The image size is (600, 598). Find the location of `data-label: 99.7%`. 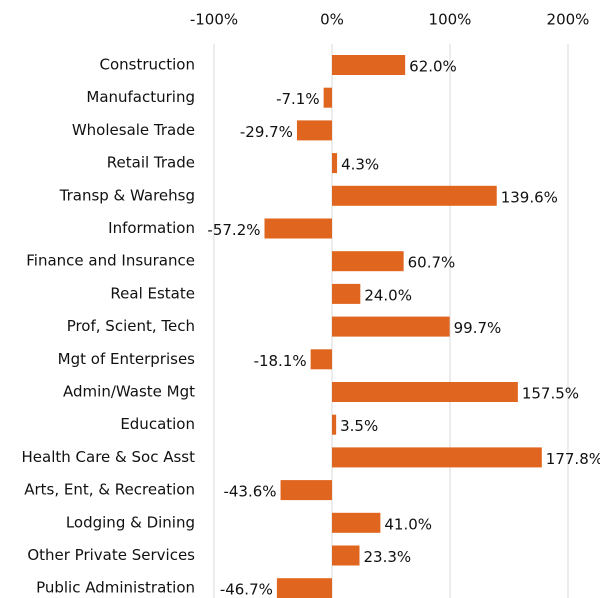

data-label: 99.7% is located at coordinates (478, 328).